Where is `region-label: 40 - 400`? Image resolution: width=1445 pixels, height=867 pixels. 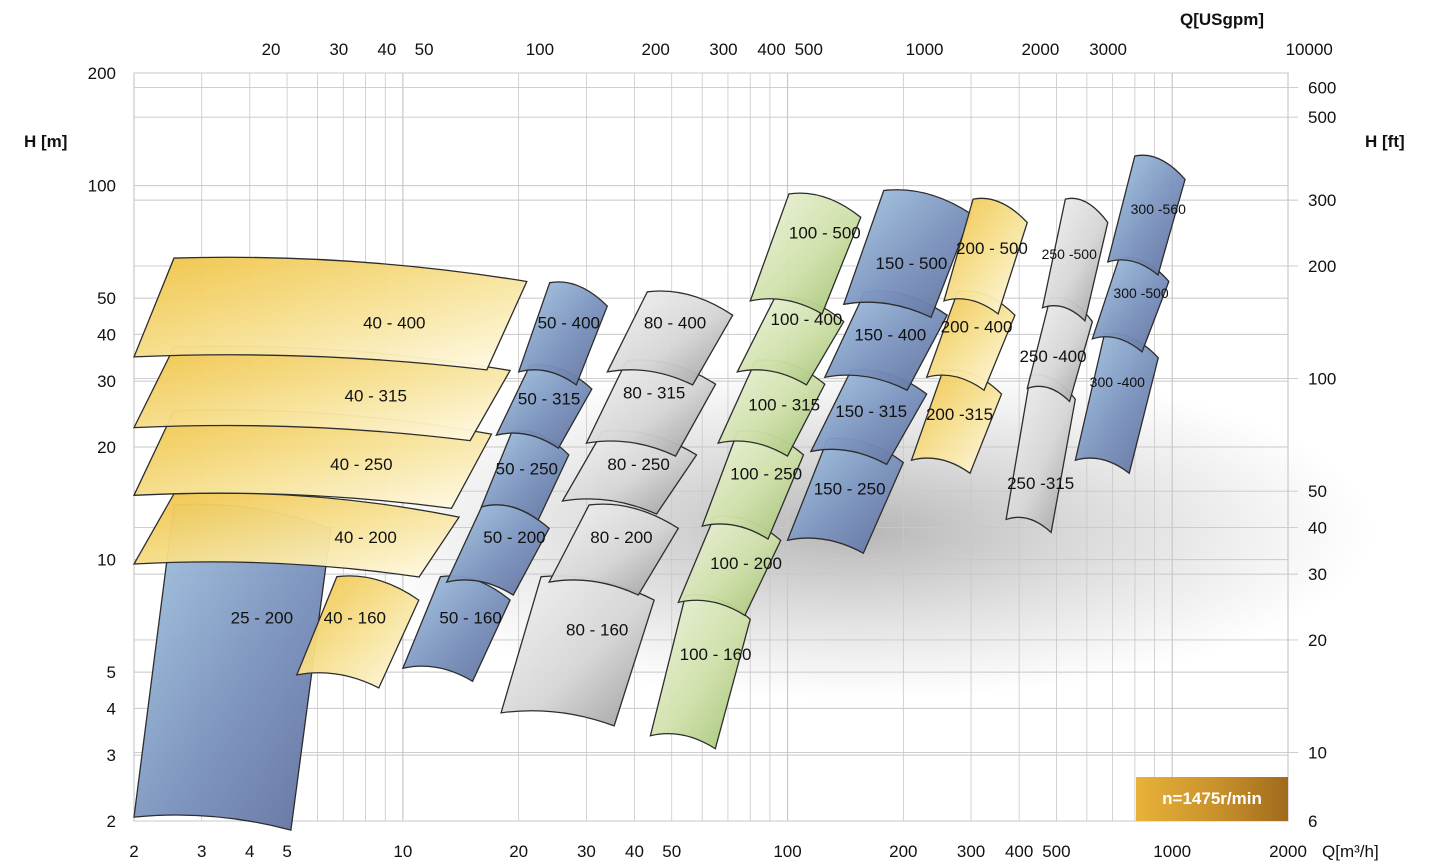 region-label: 40 - 400 is located at coordinates (394, 323).